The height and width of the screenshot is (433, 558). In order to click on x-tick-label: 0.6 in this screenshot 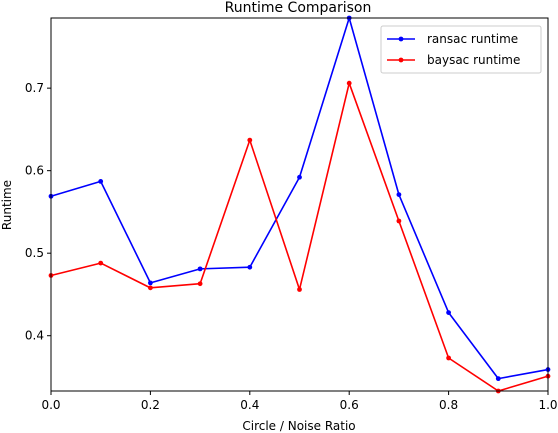, I will do `click(349, 405)`.